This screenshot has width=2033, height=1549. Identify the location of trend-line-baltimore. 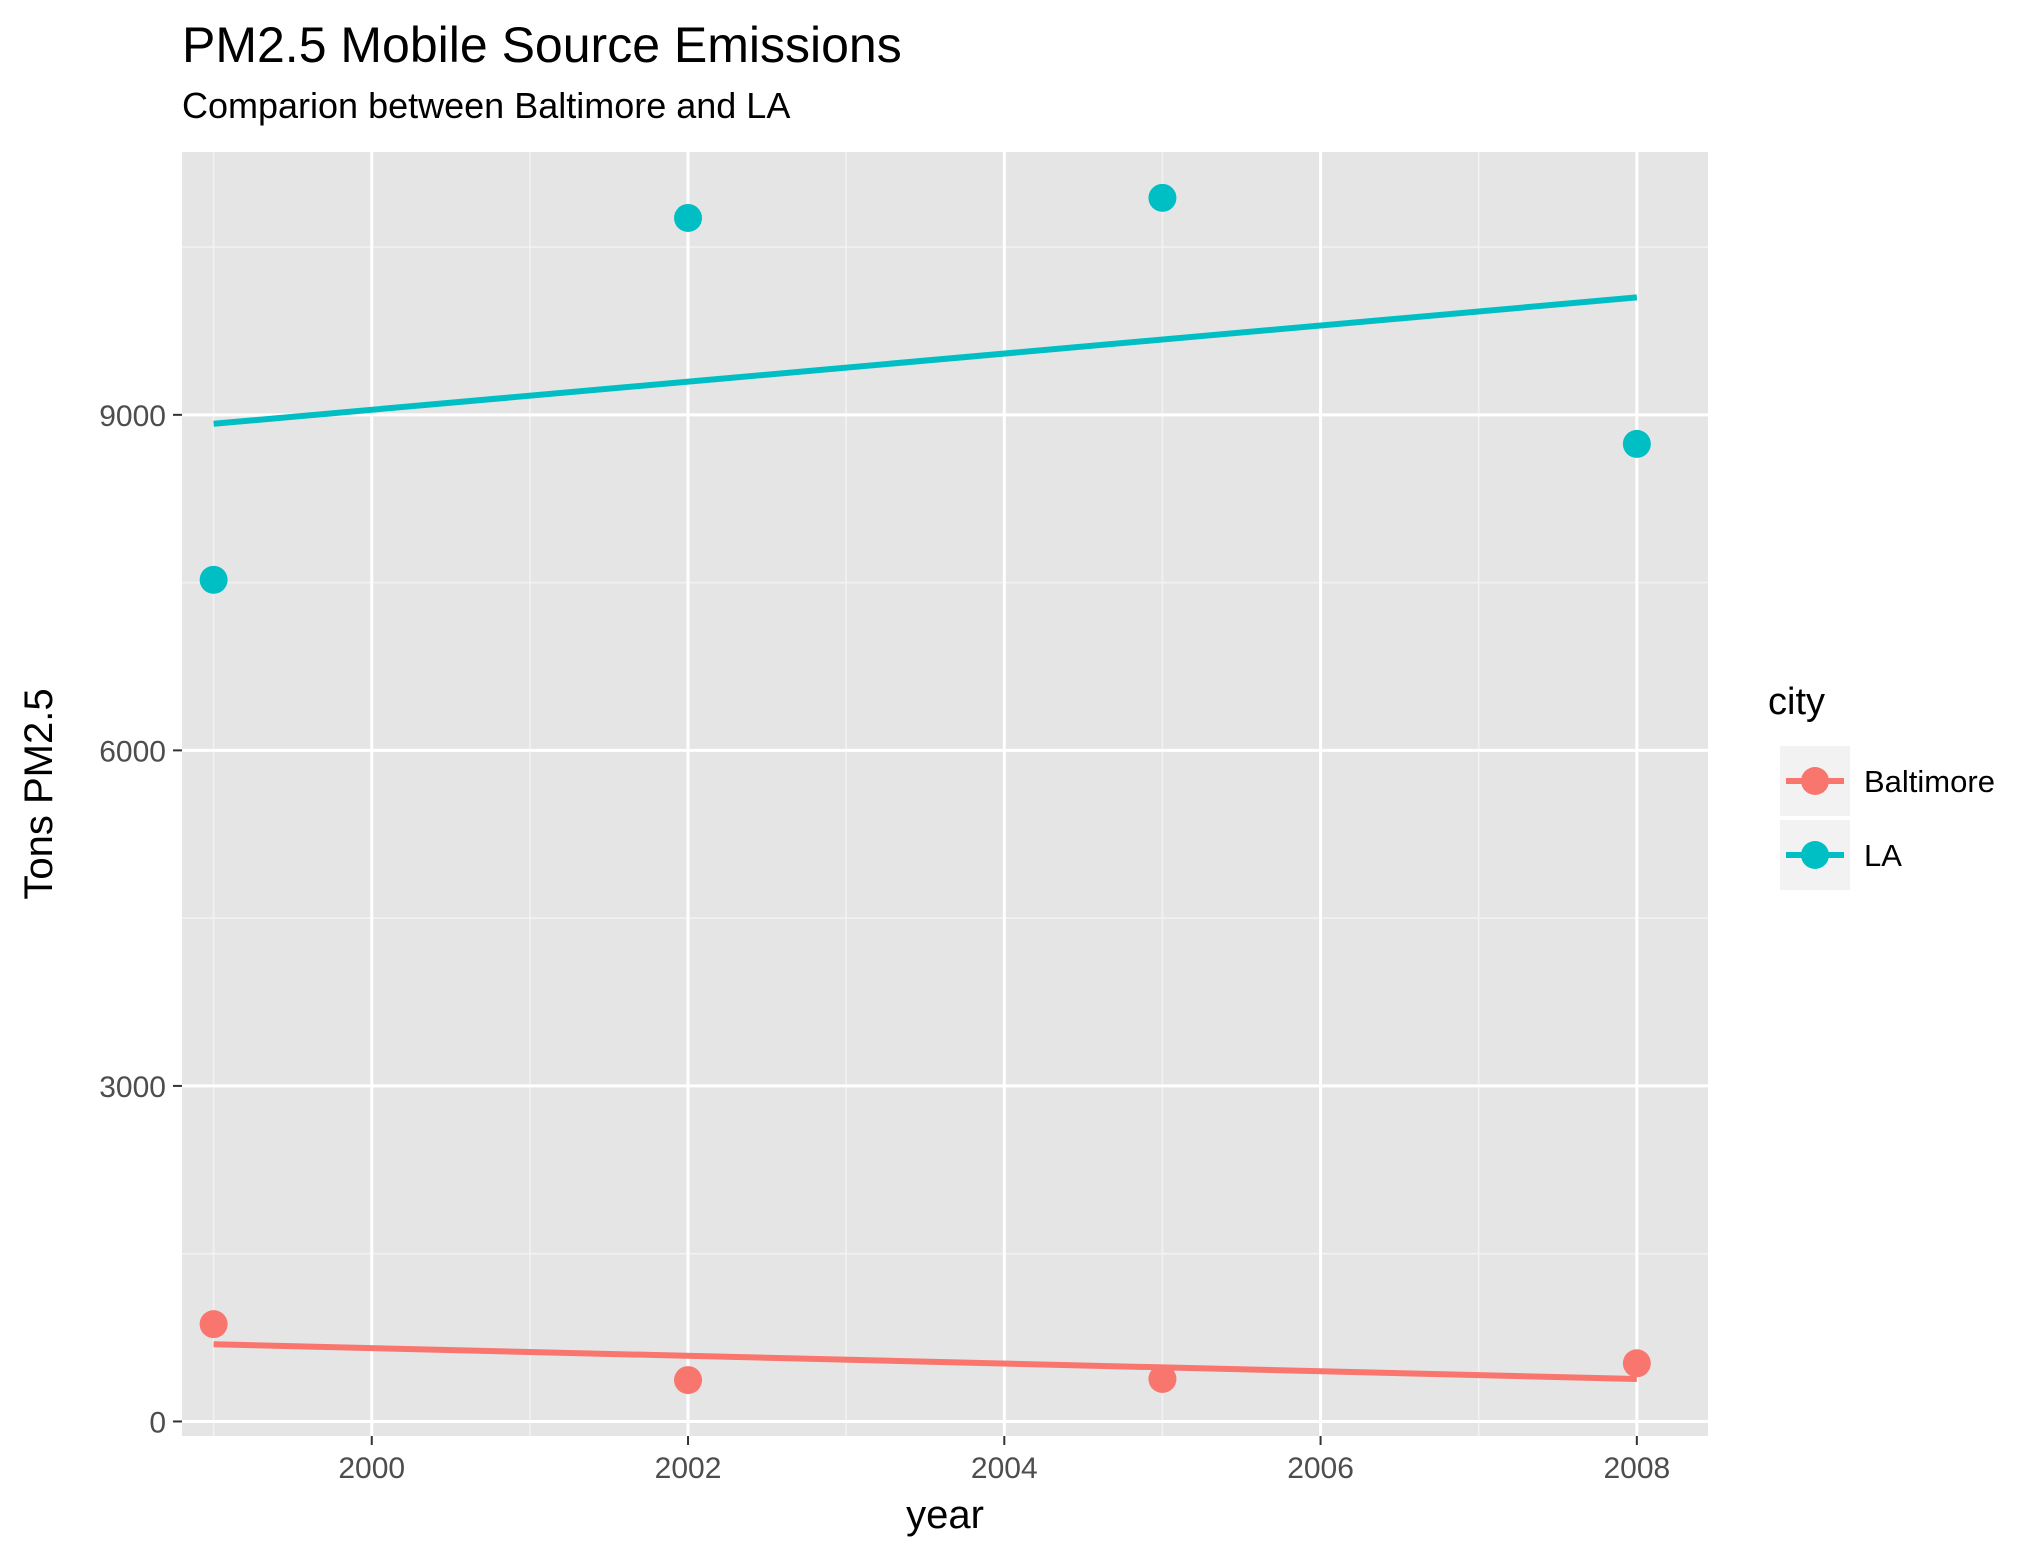
(925, 1361).